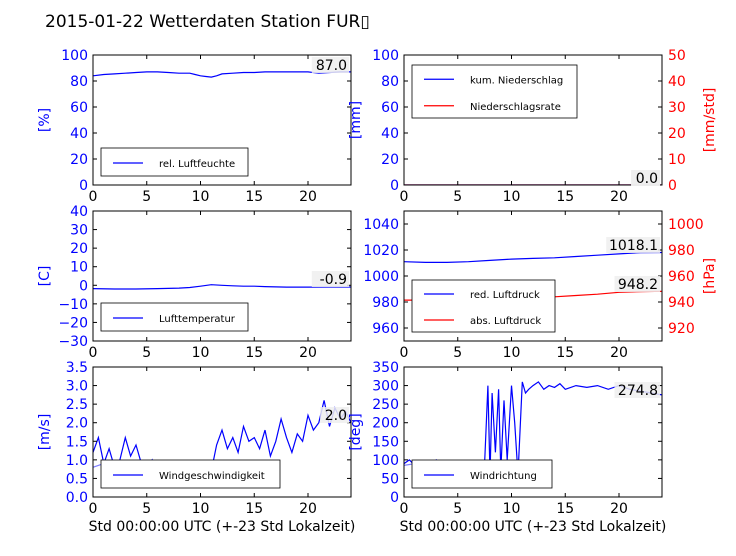  Describe the element at coordinates (457, 353) in the screenshot. I see `pressure-xtick-label: 5` at that location.